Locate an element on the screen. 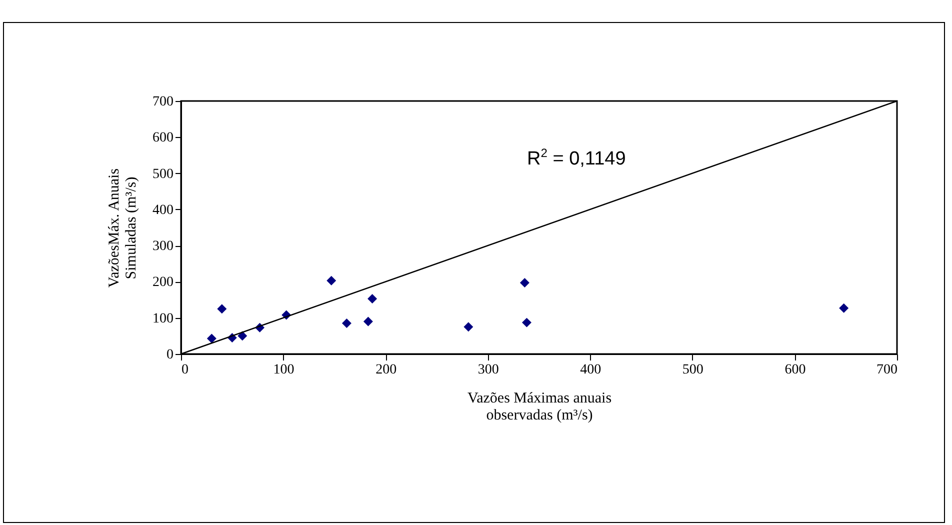  y-tick-label: 500 is located at coordinates (163, 174).